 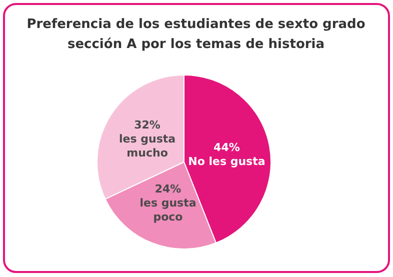 I want to click on slice-label: les gusta mucho, so click(x=147, y=146).